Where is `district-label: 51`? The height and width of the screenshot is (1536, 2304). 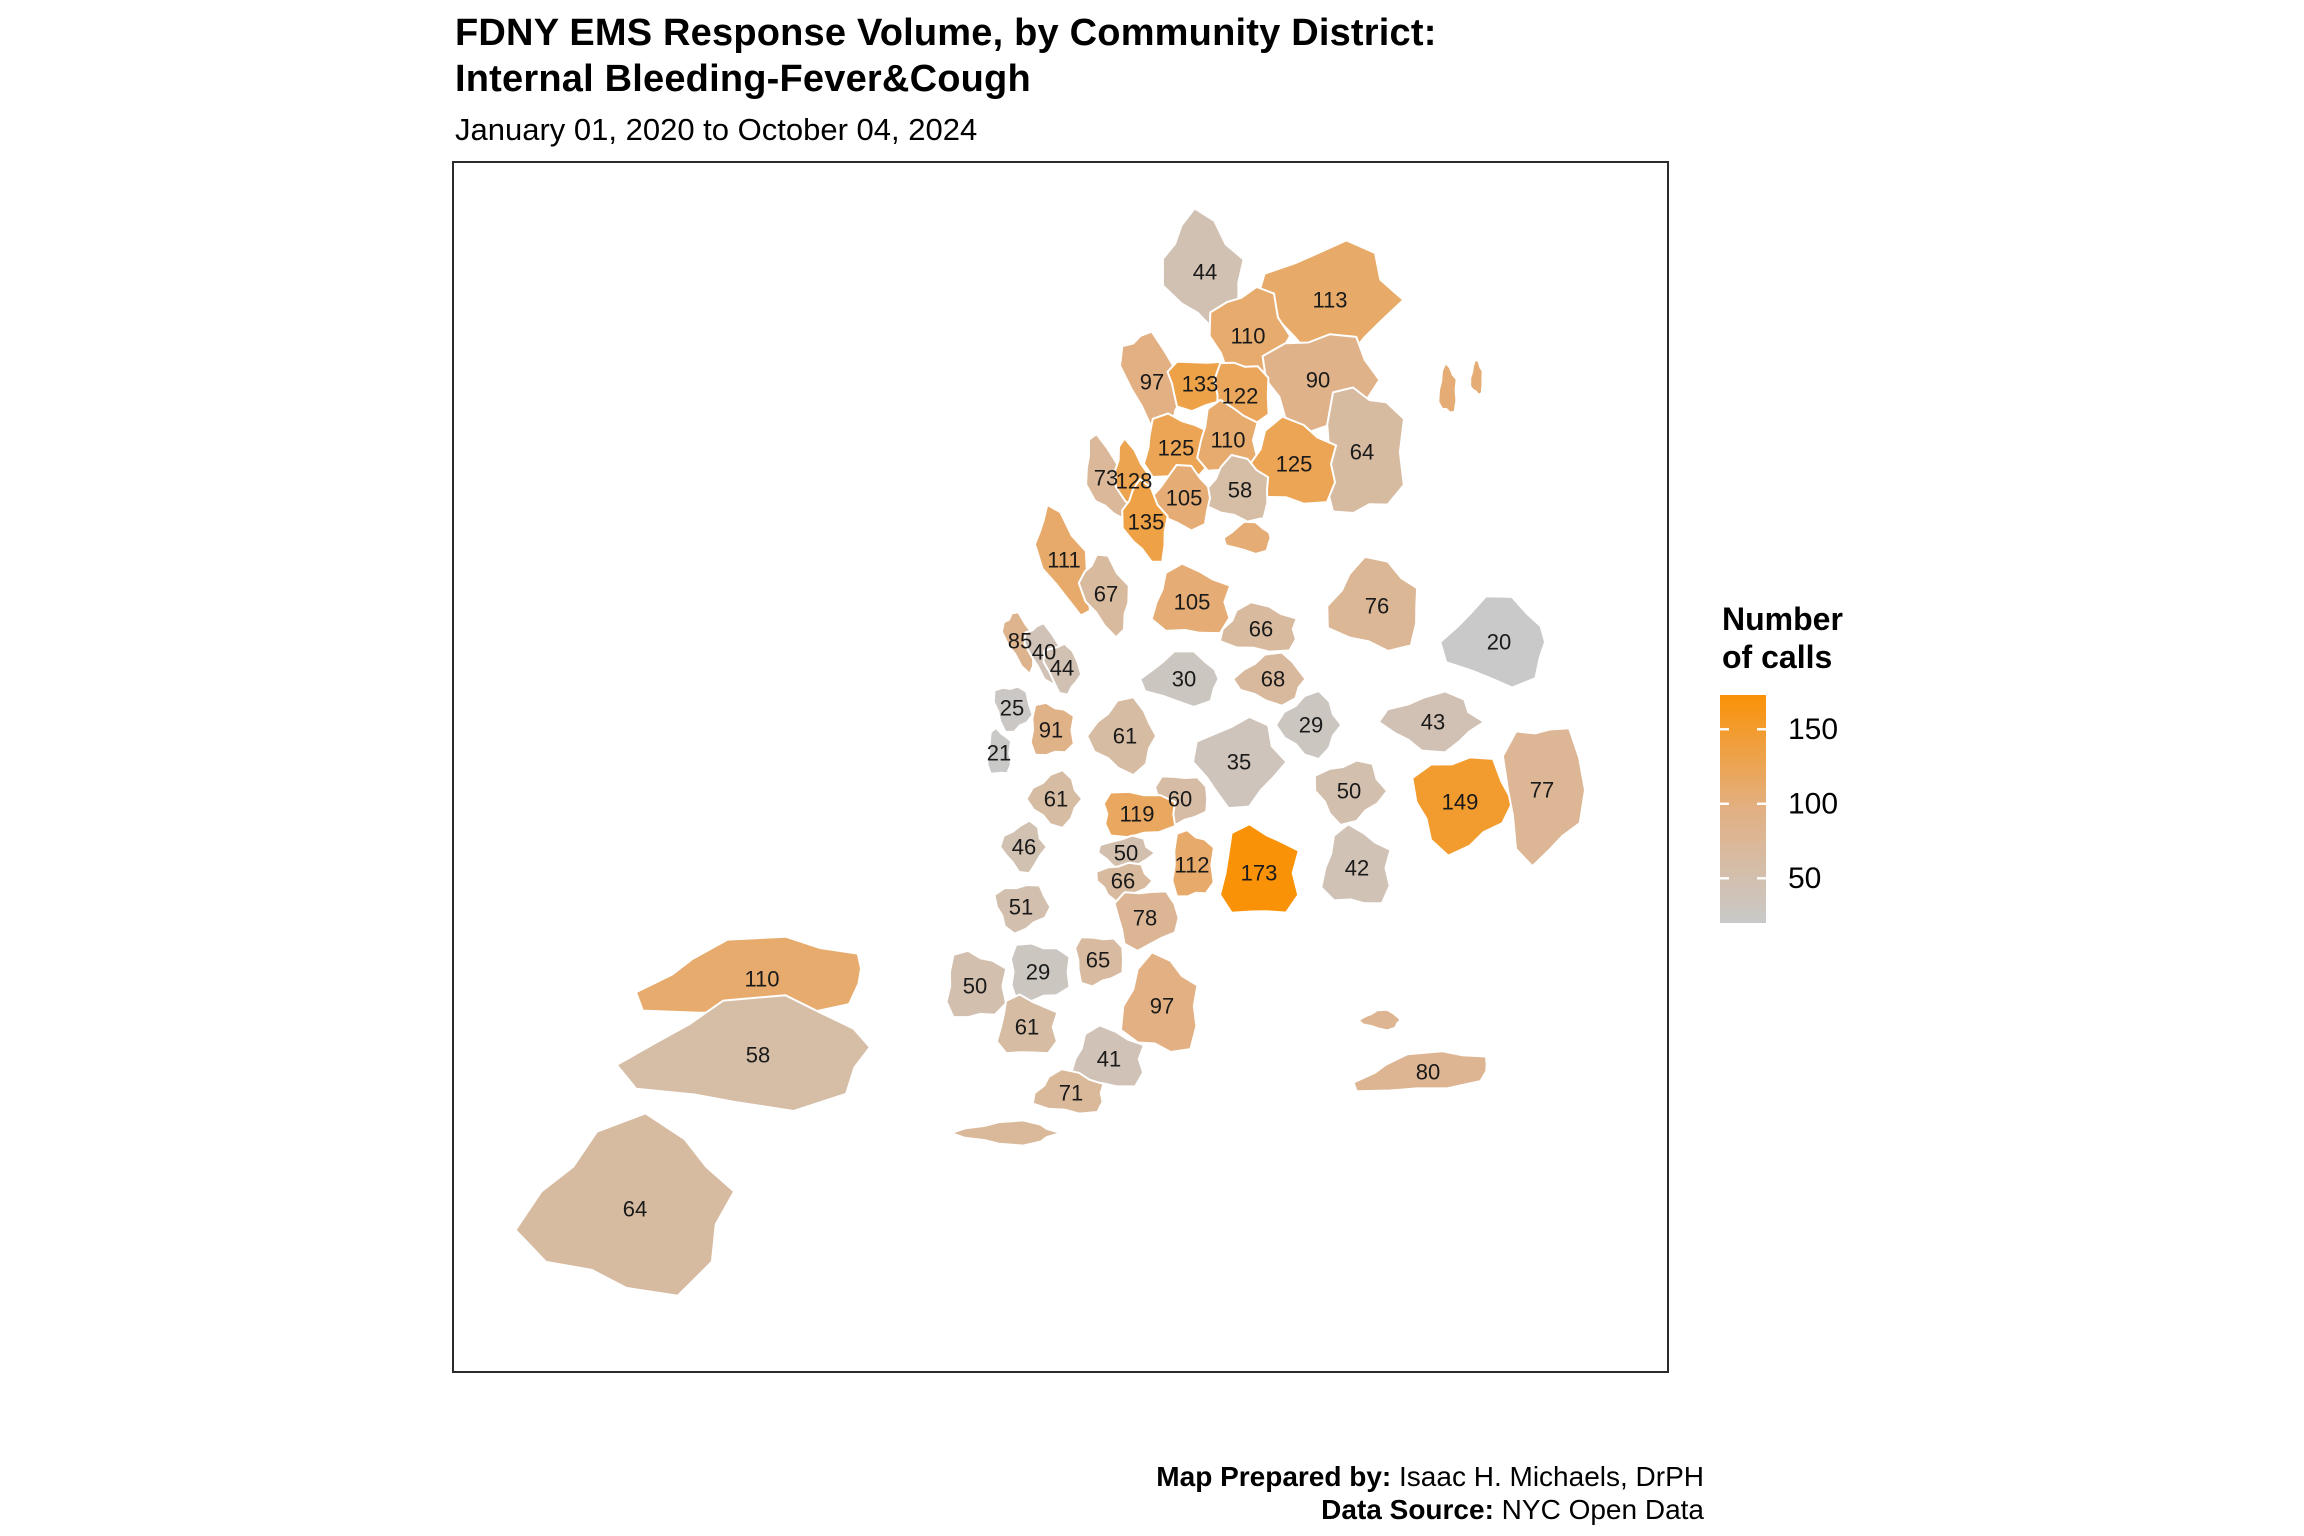
district-label: 51 is located at coordinates (1021, 907).